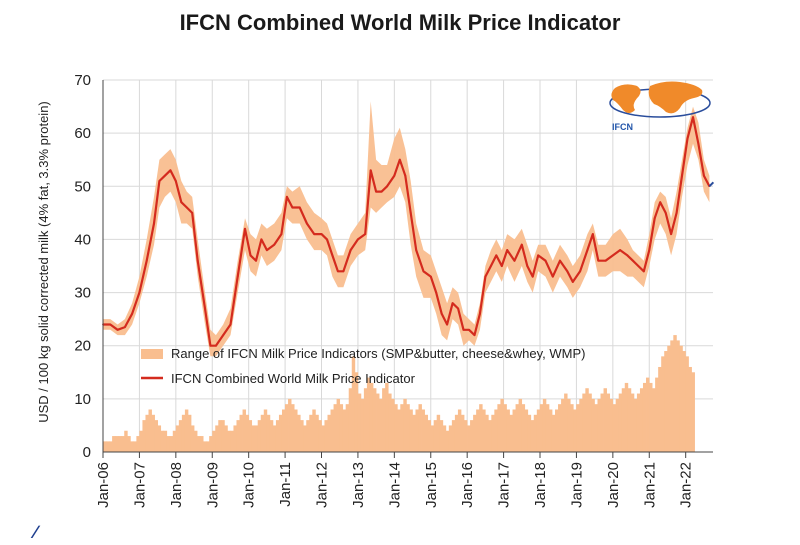 Image resolution: width=800 pixels, height=545 pixels. I want to click on legend-label-line: IFCN Combined World Milk Price Indicator, so click(293, 378).